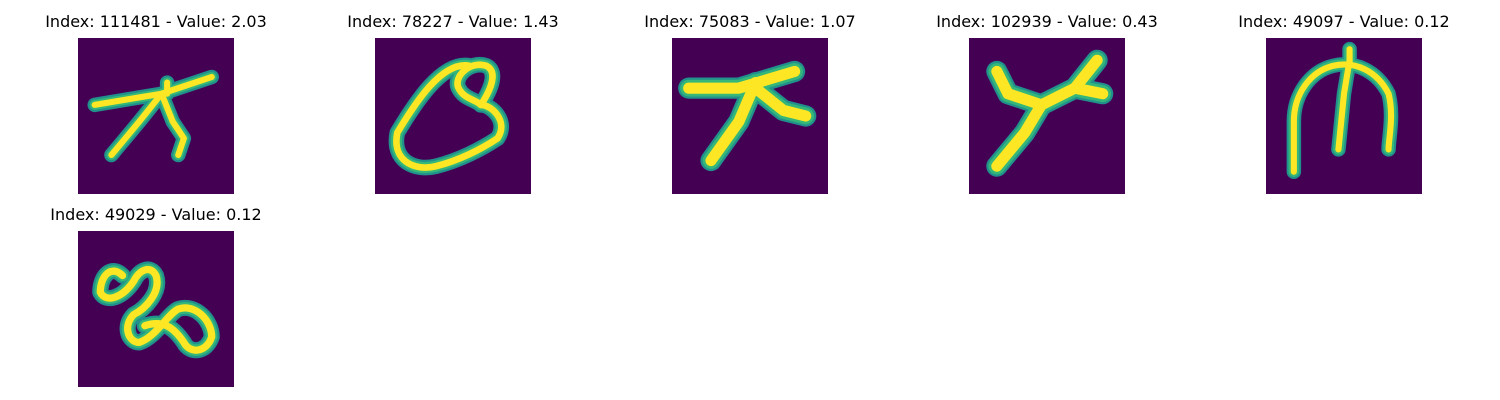  What do you see at coordinates (453, 21) in the screenshot?
I see `panel-title: Index: 78227 - Value: 1.43` at bounding box center [453, 21].